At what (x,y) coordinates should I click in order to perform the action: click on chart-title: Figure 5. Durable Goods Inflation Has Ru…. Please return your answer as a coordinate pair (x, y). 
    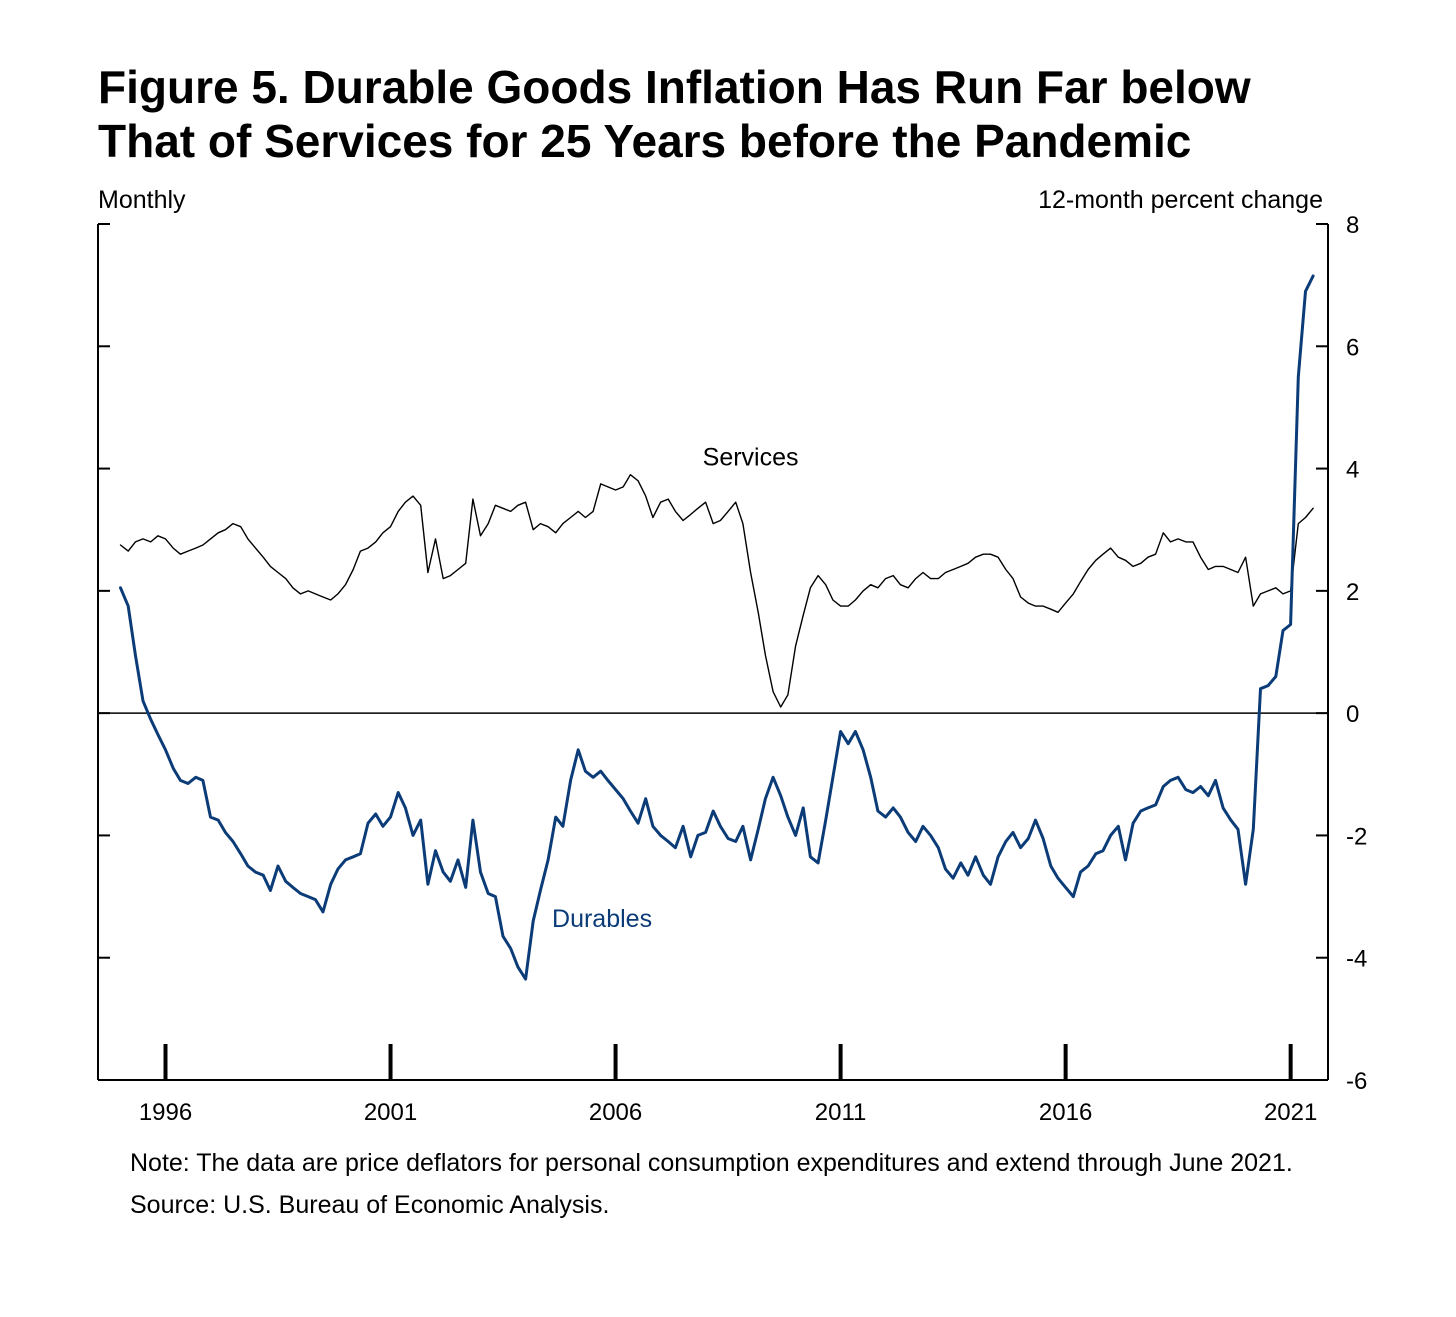
    Looking at the image, I should click on (674, 114).